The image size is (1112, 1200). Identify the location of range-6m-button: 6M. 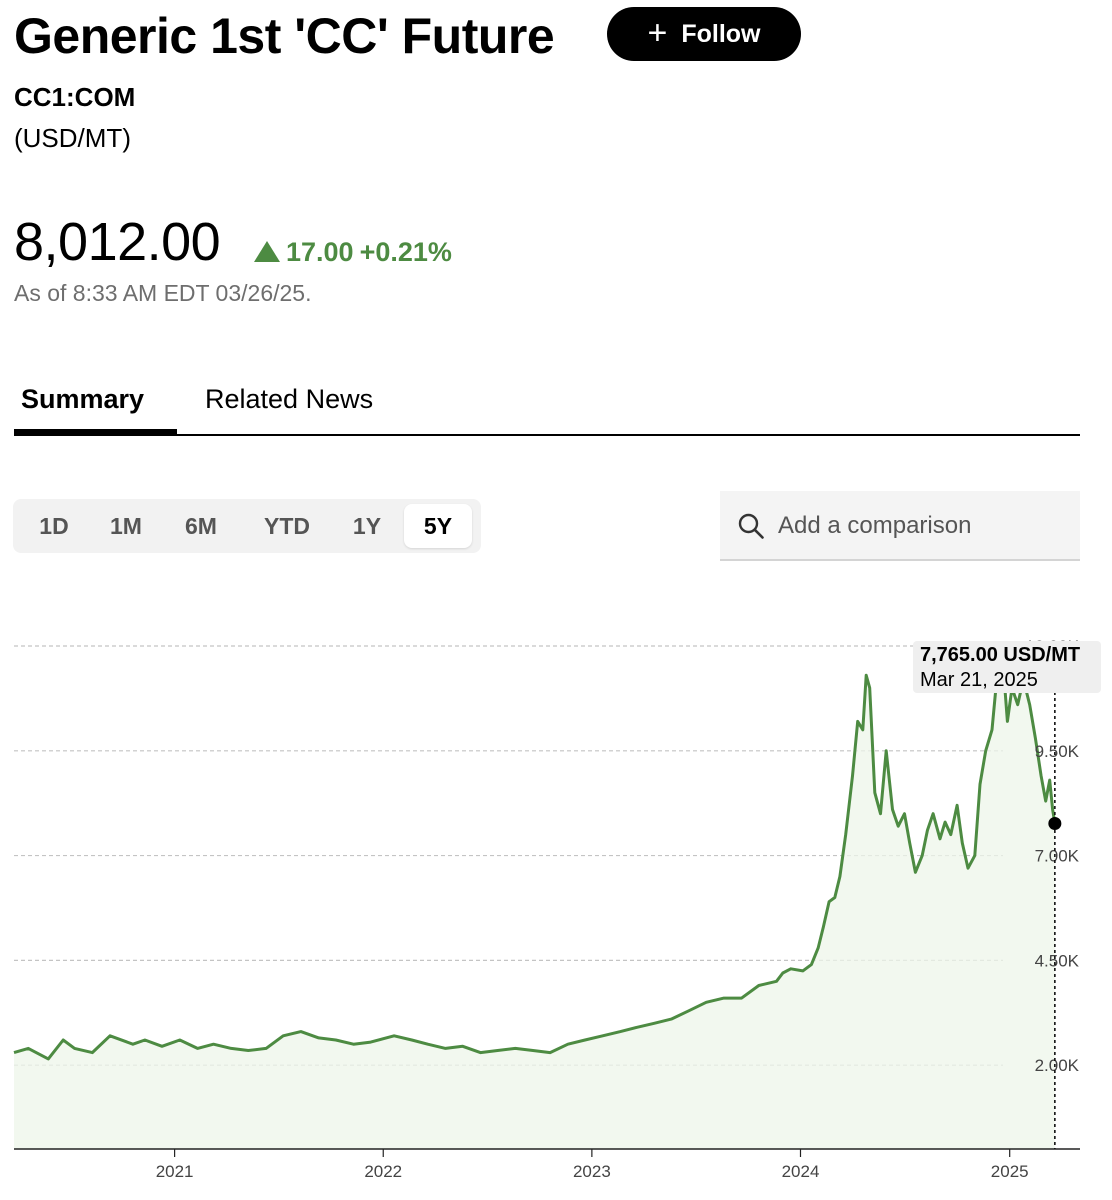
(201, 525).